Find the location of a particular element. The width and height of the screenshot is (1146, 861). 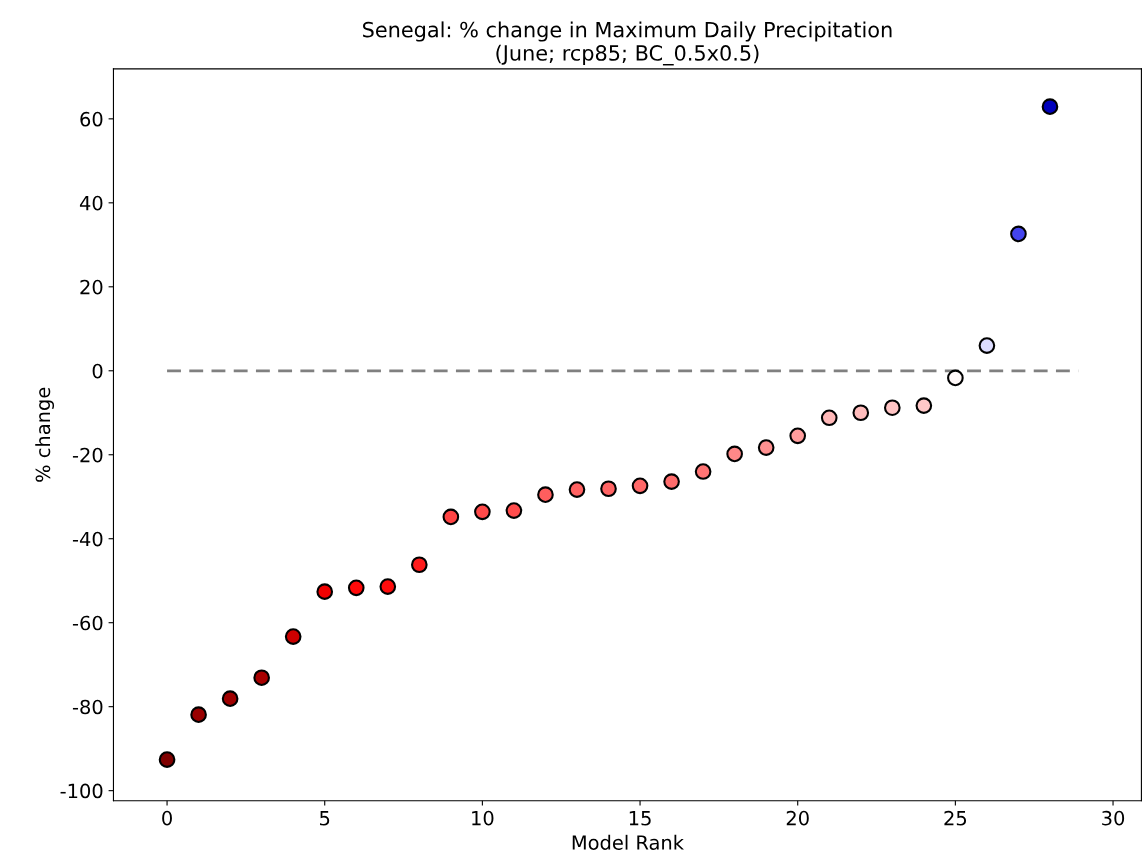

y-axis-title: % change is located at coordinates (45, 434).